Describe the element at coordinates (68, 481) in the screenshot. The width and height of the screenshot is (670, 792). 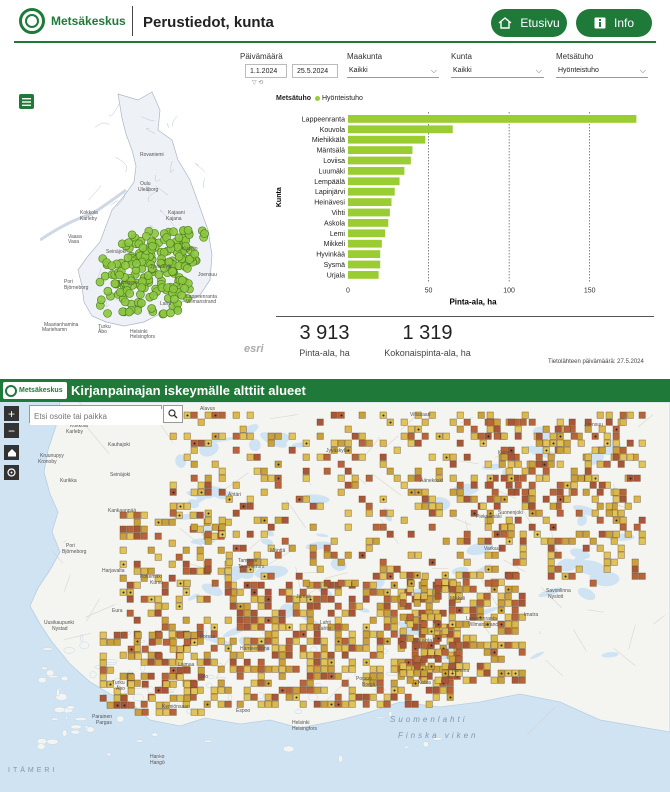
I see `place-label: Kurikka` at that location.